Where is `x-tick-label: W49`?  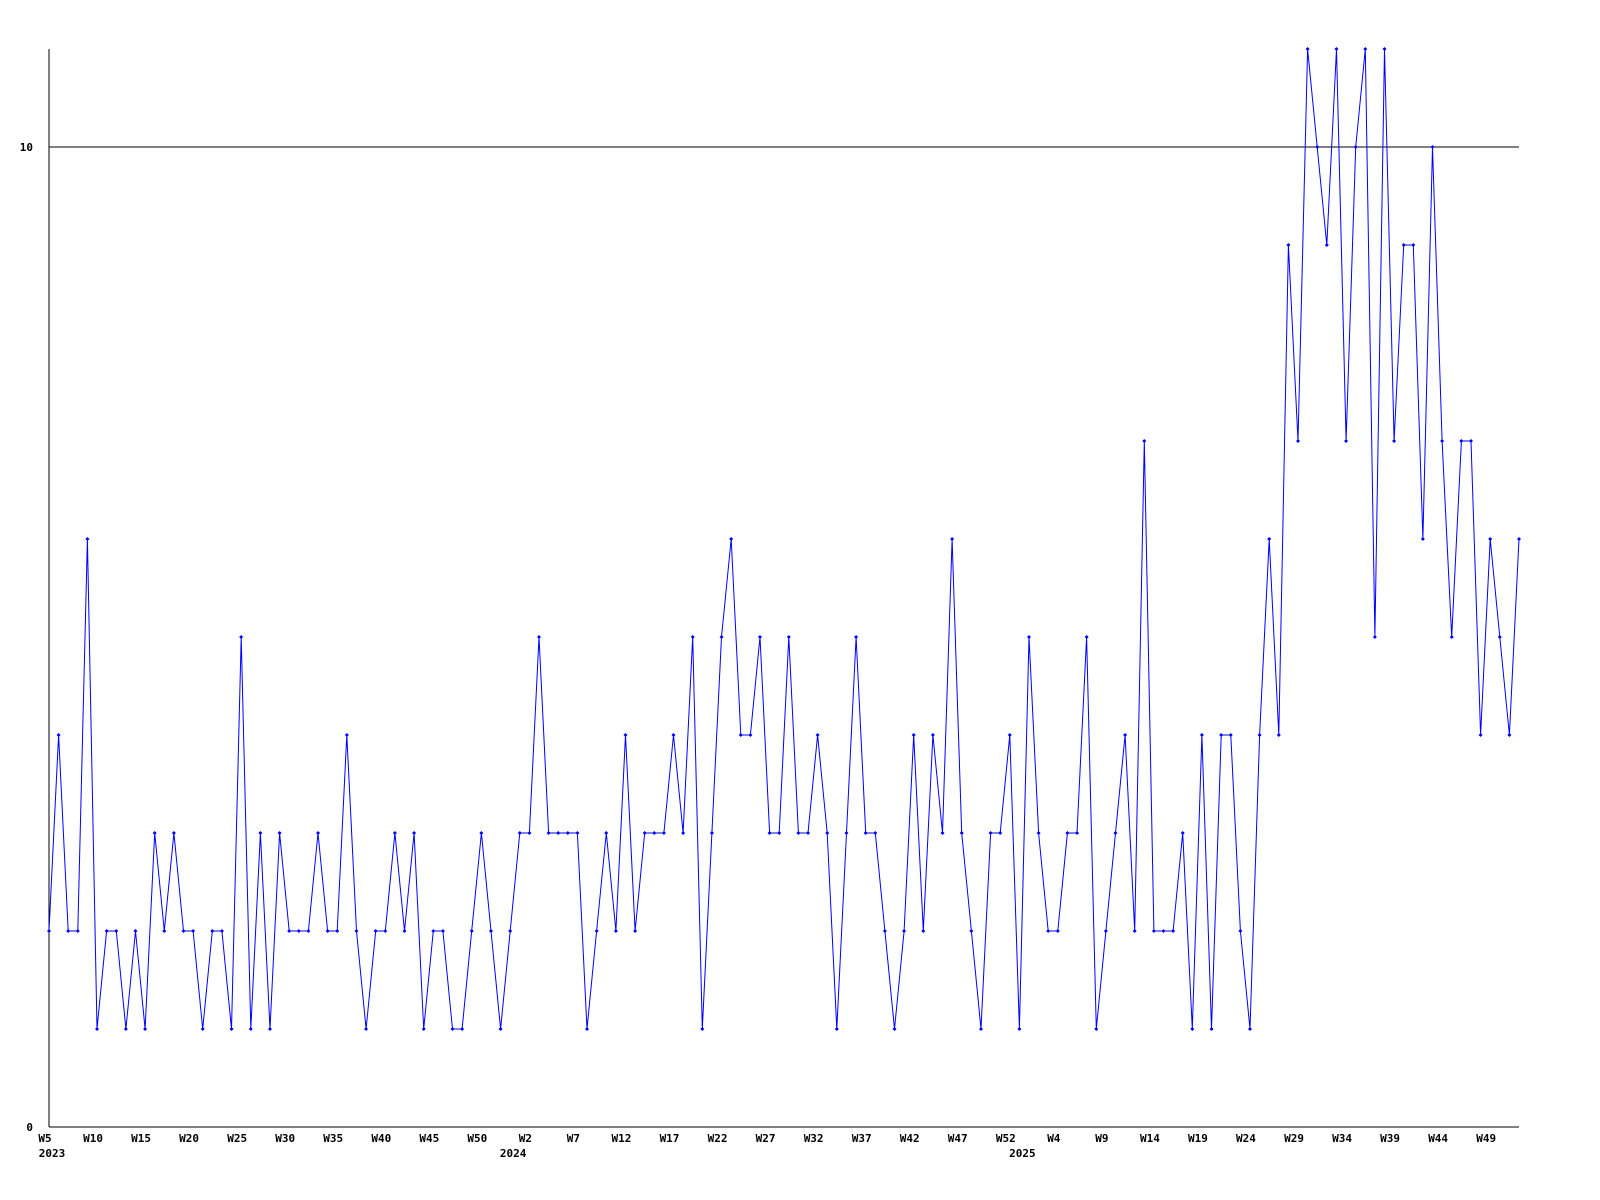 x-tick-label: W49 is located at coordinates (1486, 1138).